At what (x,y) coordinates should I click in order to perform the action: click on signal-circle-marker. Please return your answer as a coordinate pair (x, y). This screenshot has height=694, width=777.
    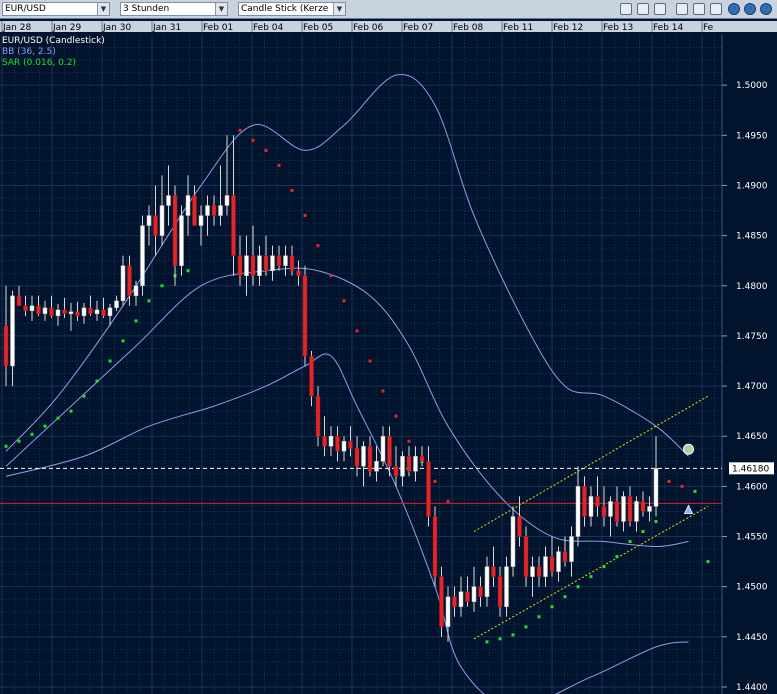
    Looking at the image, I should click on (688, 449).